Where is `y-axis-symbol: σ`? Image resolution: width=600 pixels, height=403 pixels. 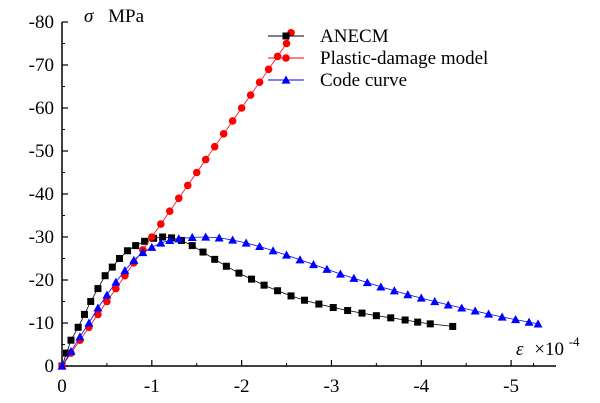 y-axis-symbol: σ is located at coordinates (89, 16).